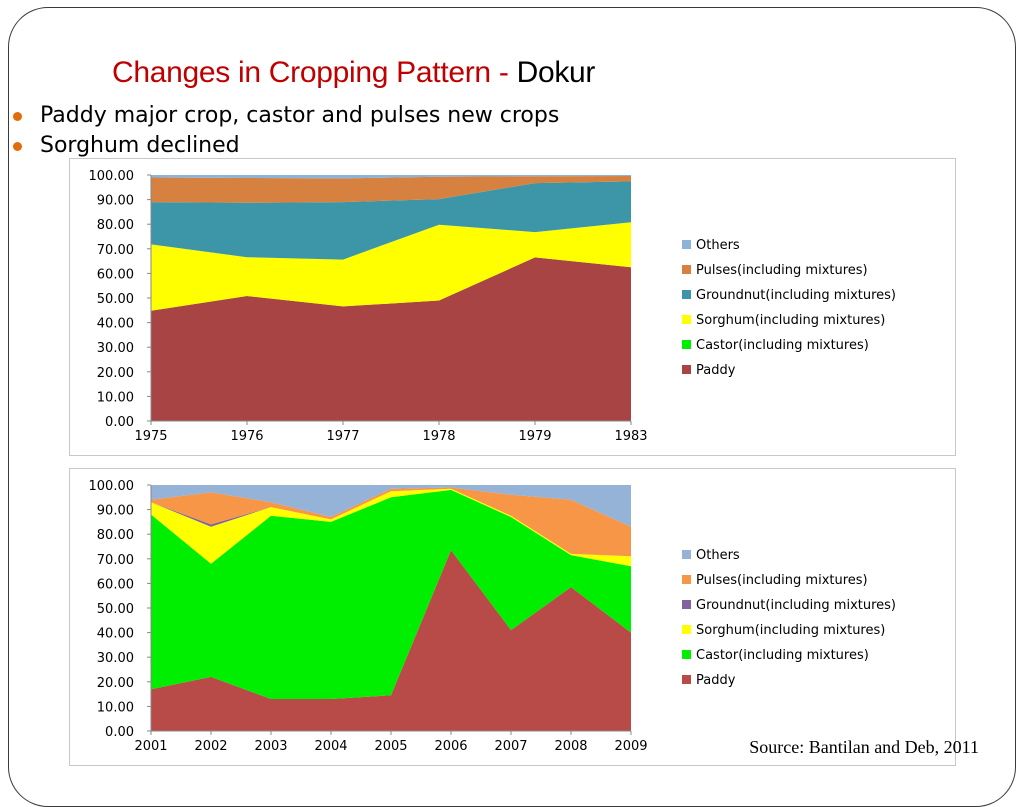  What do you see at coordinates (534, 436) in the screenshot?
I see `x-tick-label: 1979` at bounding box center [534, 436].